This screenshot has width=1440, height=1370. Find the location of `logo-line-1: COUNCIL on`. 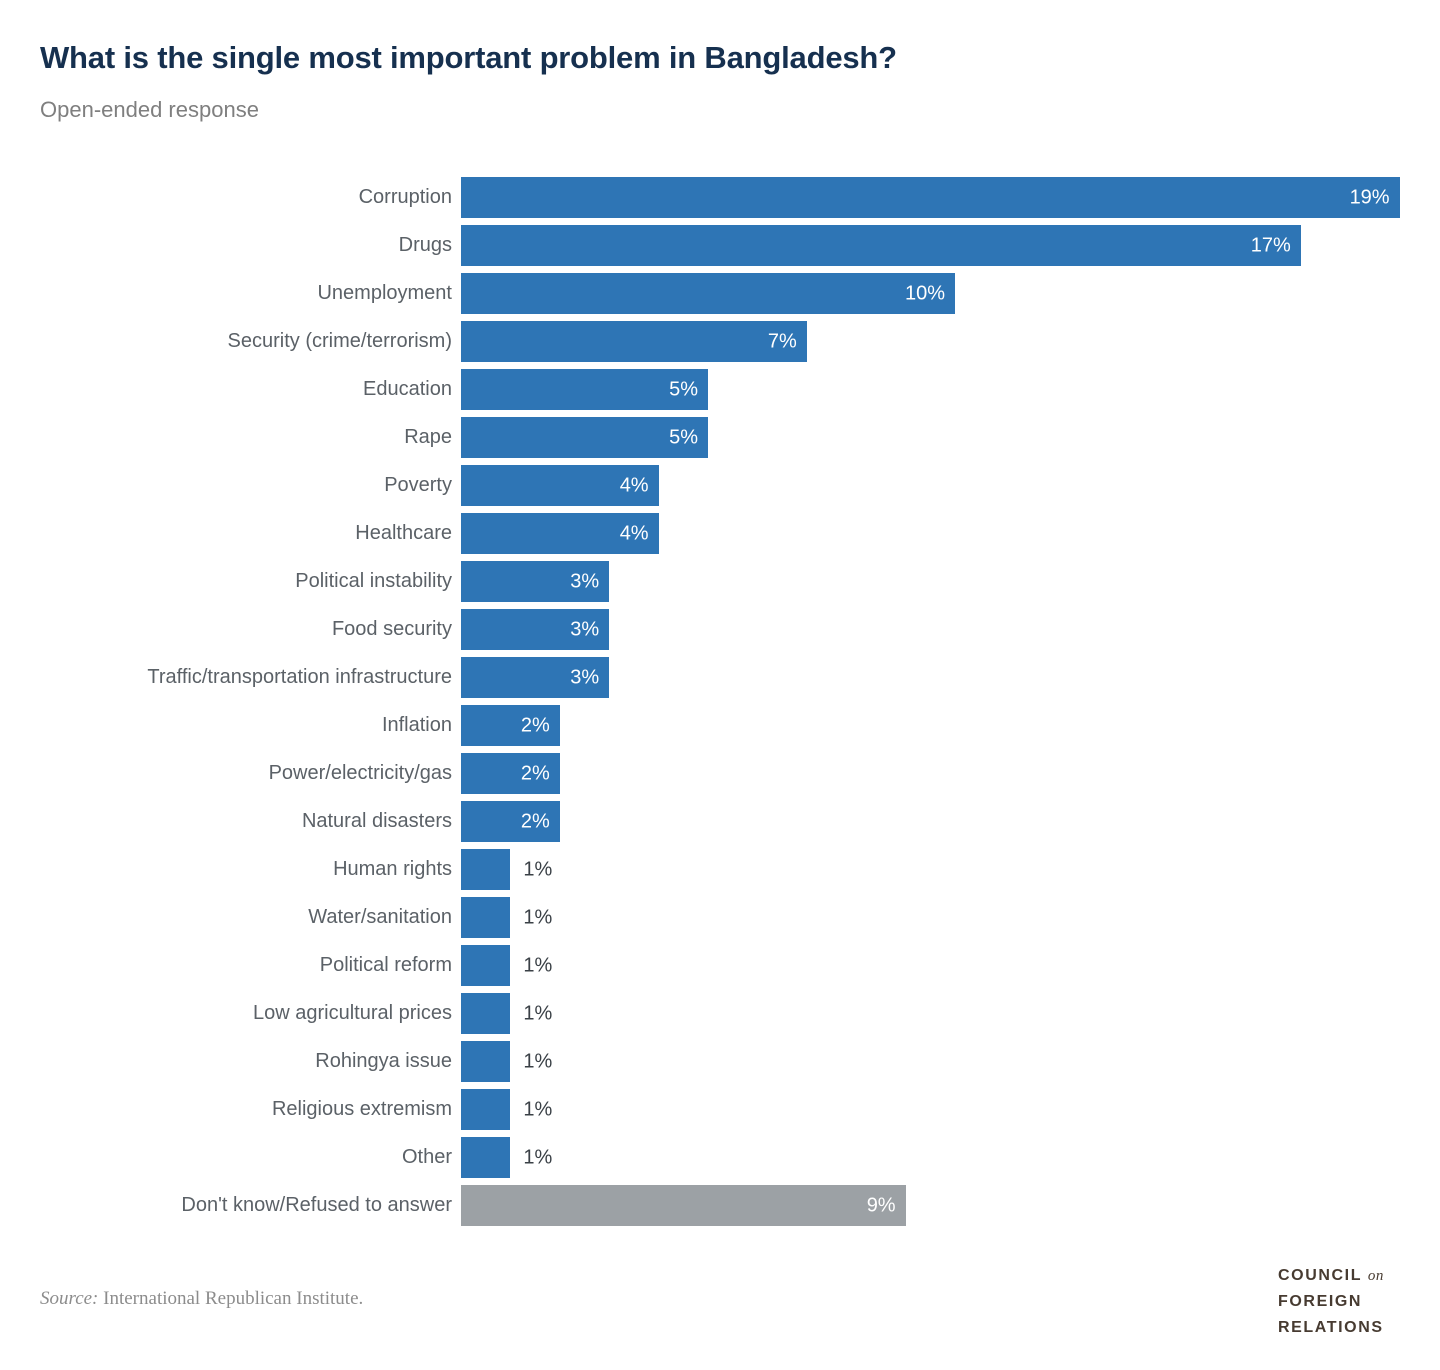

logo-line-1: COUNCIL on is located at coordinates (1331, 1276).